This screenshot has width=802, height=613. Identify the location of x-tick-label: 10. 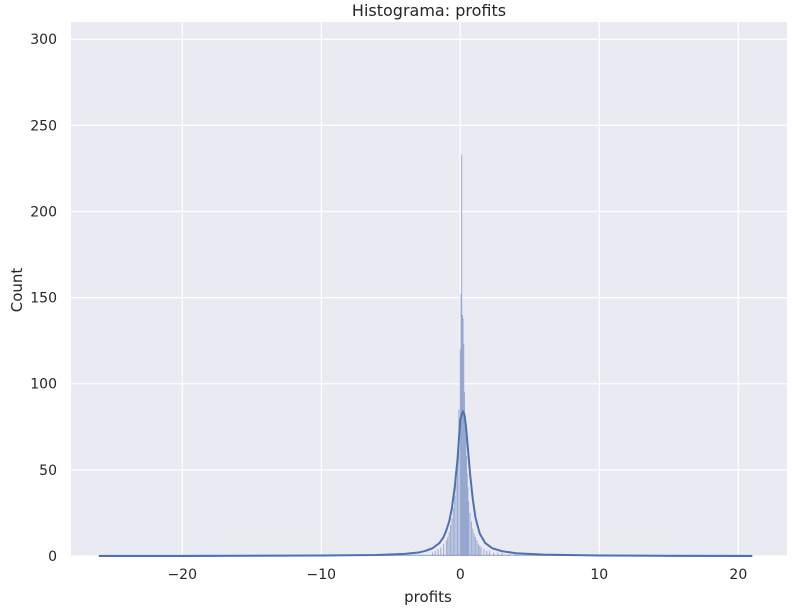
(599, 575).